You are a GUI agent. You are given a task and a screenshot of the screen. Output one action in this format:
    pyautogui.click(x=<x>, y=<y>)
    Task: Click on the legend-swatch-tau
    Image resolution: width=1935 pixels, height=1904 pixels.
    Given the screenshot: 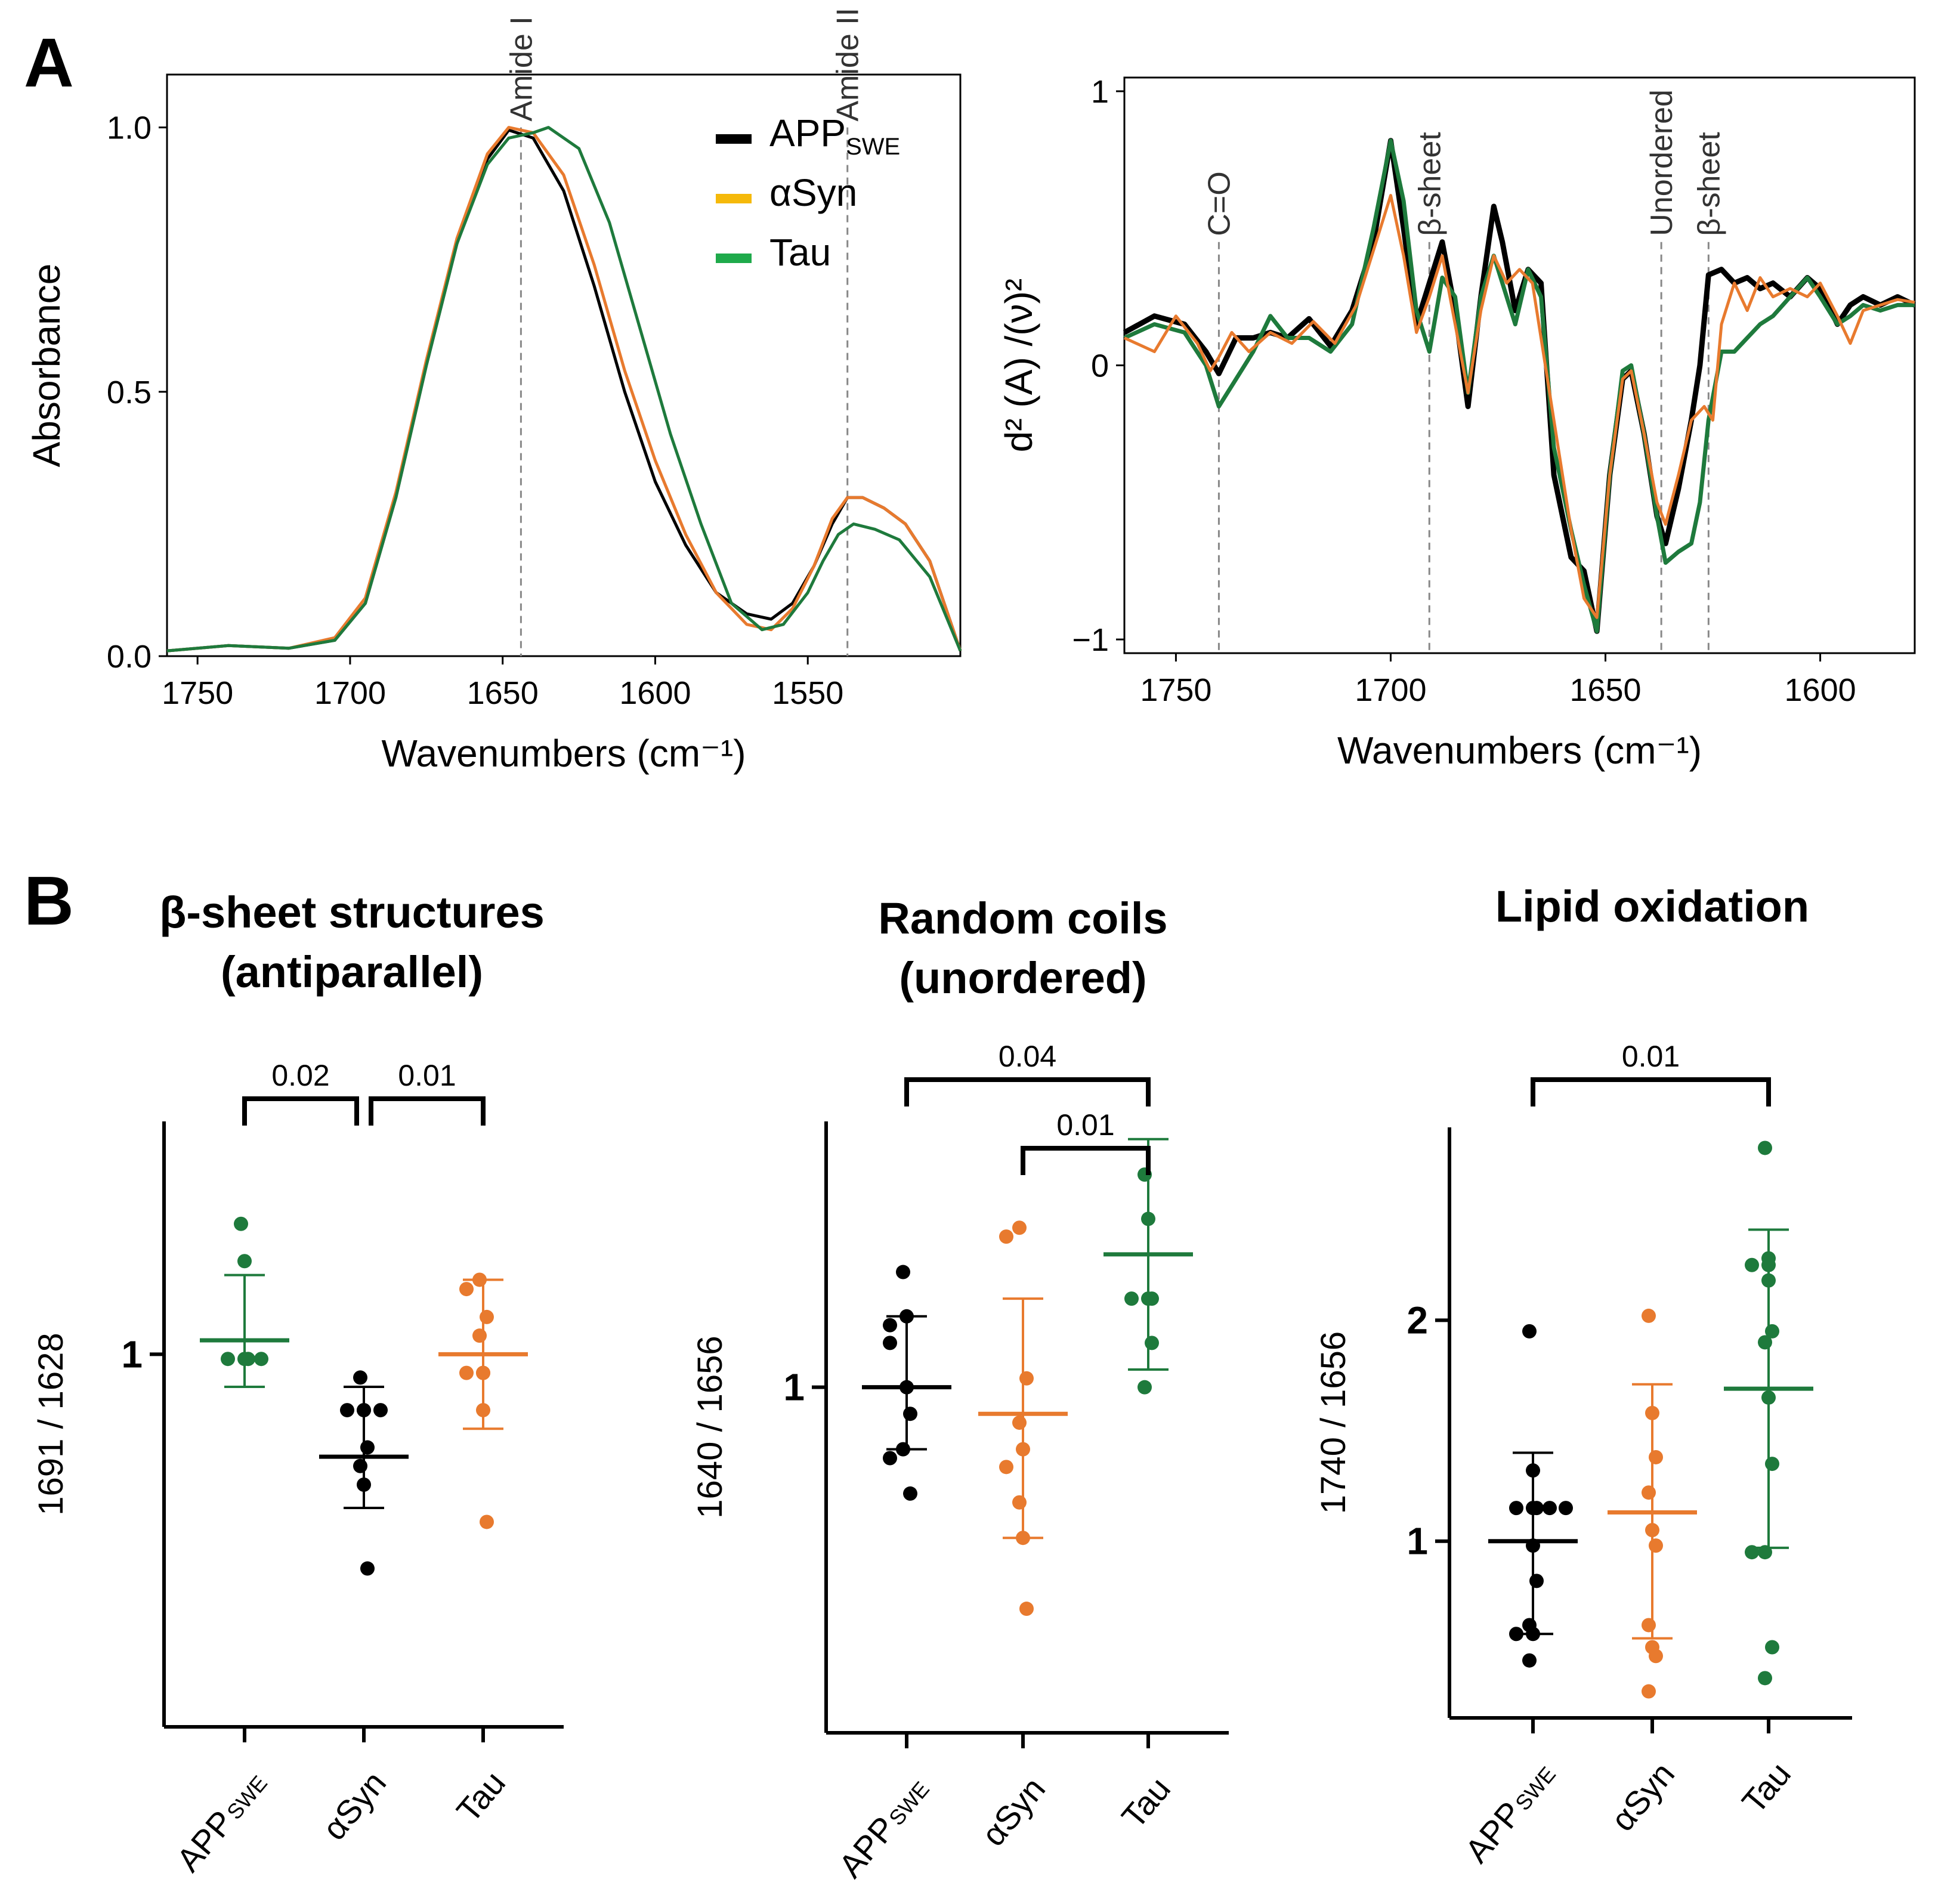 What is the action you would take?
    pyautogui.click(x=734, y=258)
    